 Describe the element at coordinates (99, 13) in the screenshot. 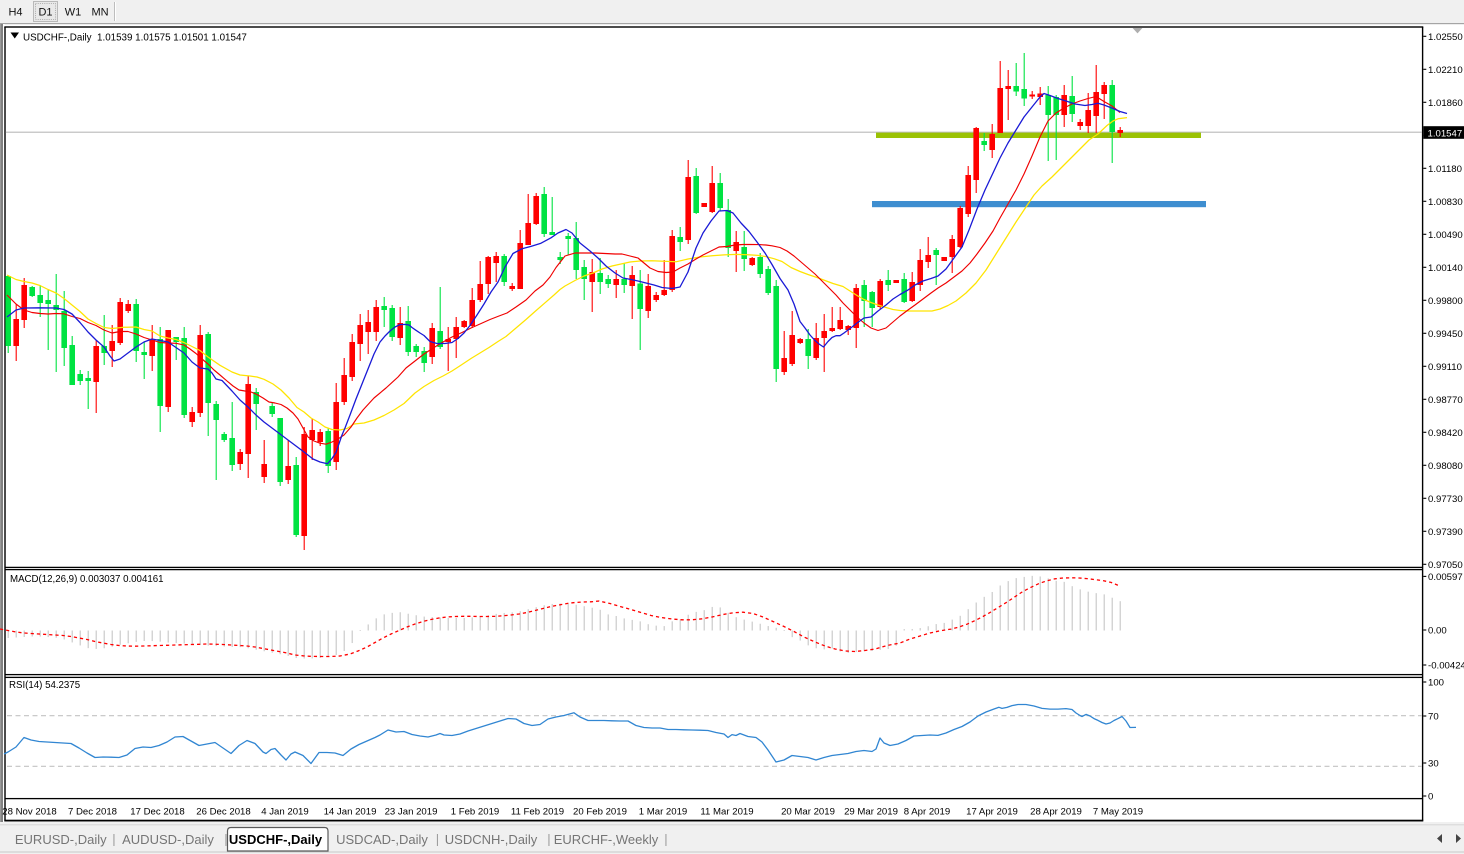

I see `svg-text: MN` at that location.